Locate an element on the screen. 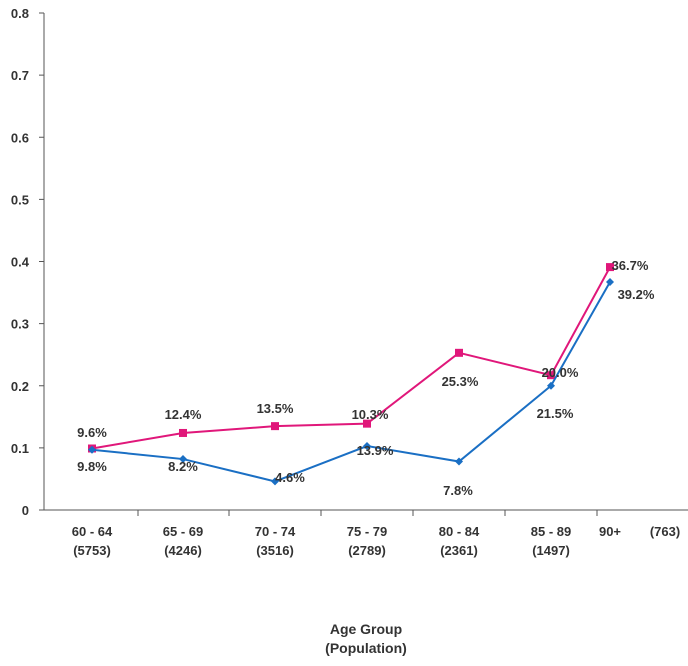 Image resolution: width=688 pixels, height=666 pixels. data-label: 20.0% is located at coordinates (560, 372).